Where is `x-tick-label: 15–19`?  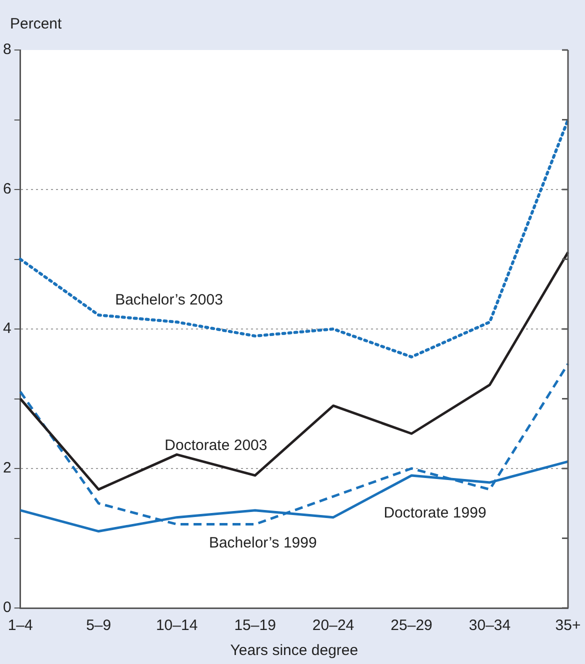 x-tick-label: 15–19 is located at coordinates (255, 625).